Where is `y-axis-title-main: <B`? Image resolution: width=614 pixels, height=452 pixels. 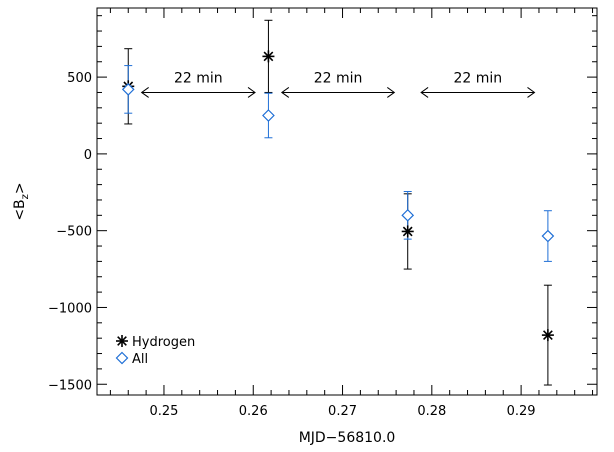 y-axis-title-main: <B is located at coordinates (20, 209).